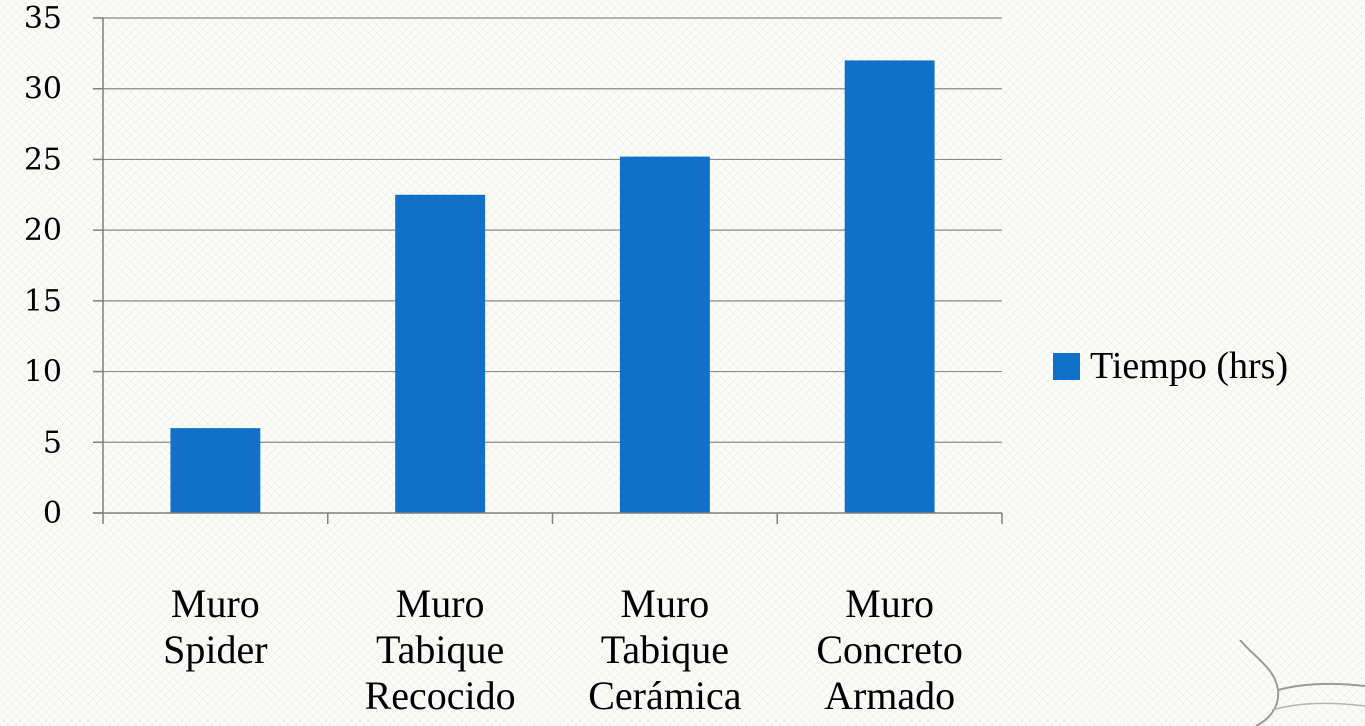 This screenshot has width=1365, height=726. What do you see at coordinates (43, 159) in the screenshot?
I see `y-tick-label: 25` at bounding box center [43, 159].